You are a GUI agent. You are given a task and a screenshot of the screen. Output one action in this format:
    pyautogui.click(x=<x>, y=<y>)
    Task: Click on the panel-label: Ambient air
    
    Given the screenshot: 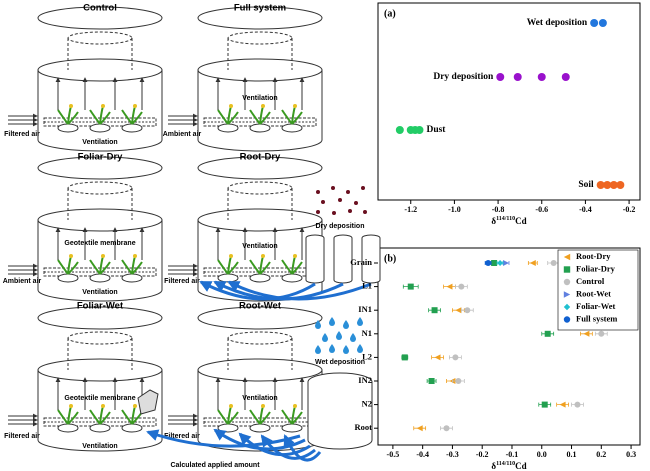 What is the action you would take?
    pyautogui.click(x=182, y=134)
    